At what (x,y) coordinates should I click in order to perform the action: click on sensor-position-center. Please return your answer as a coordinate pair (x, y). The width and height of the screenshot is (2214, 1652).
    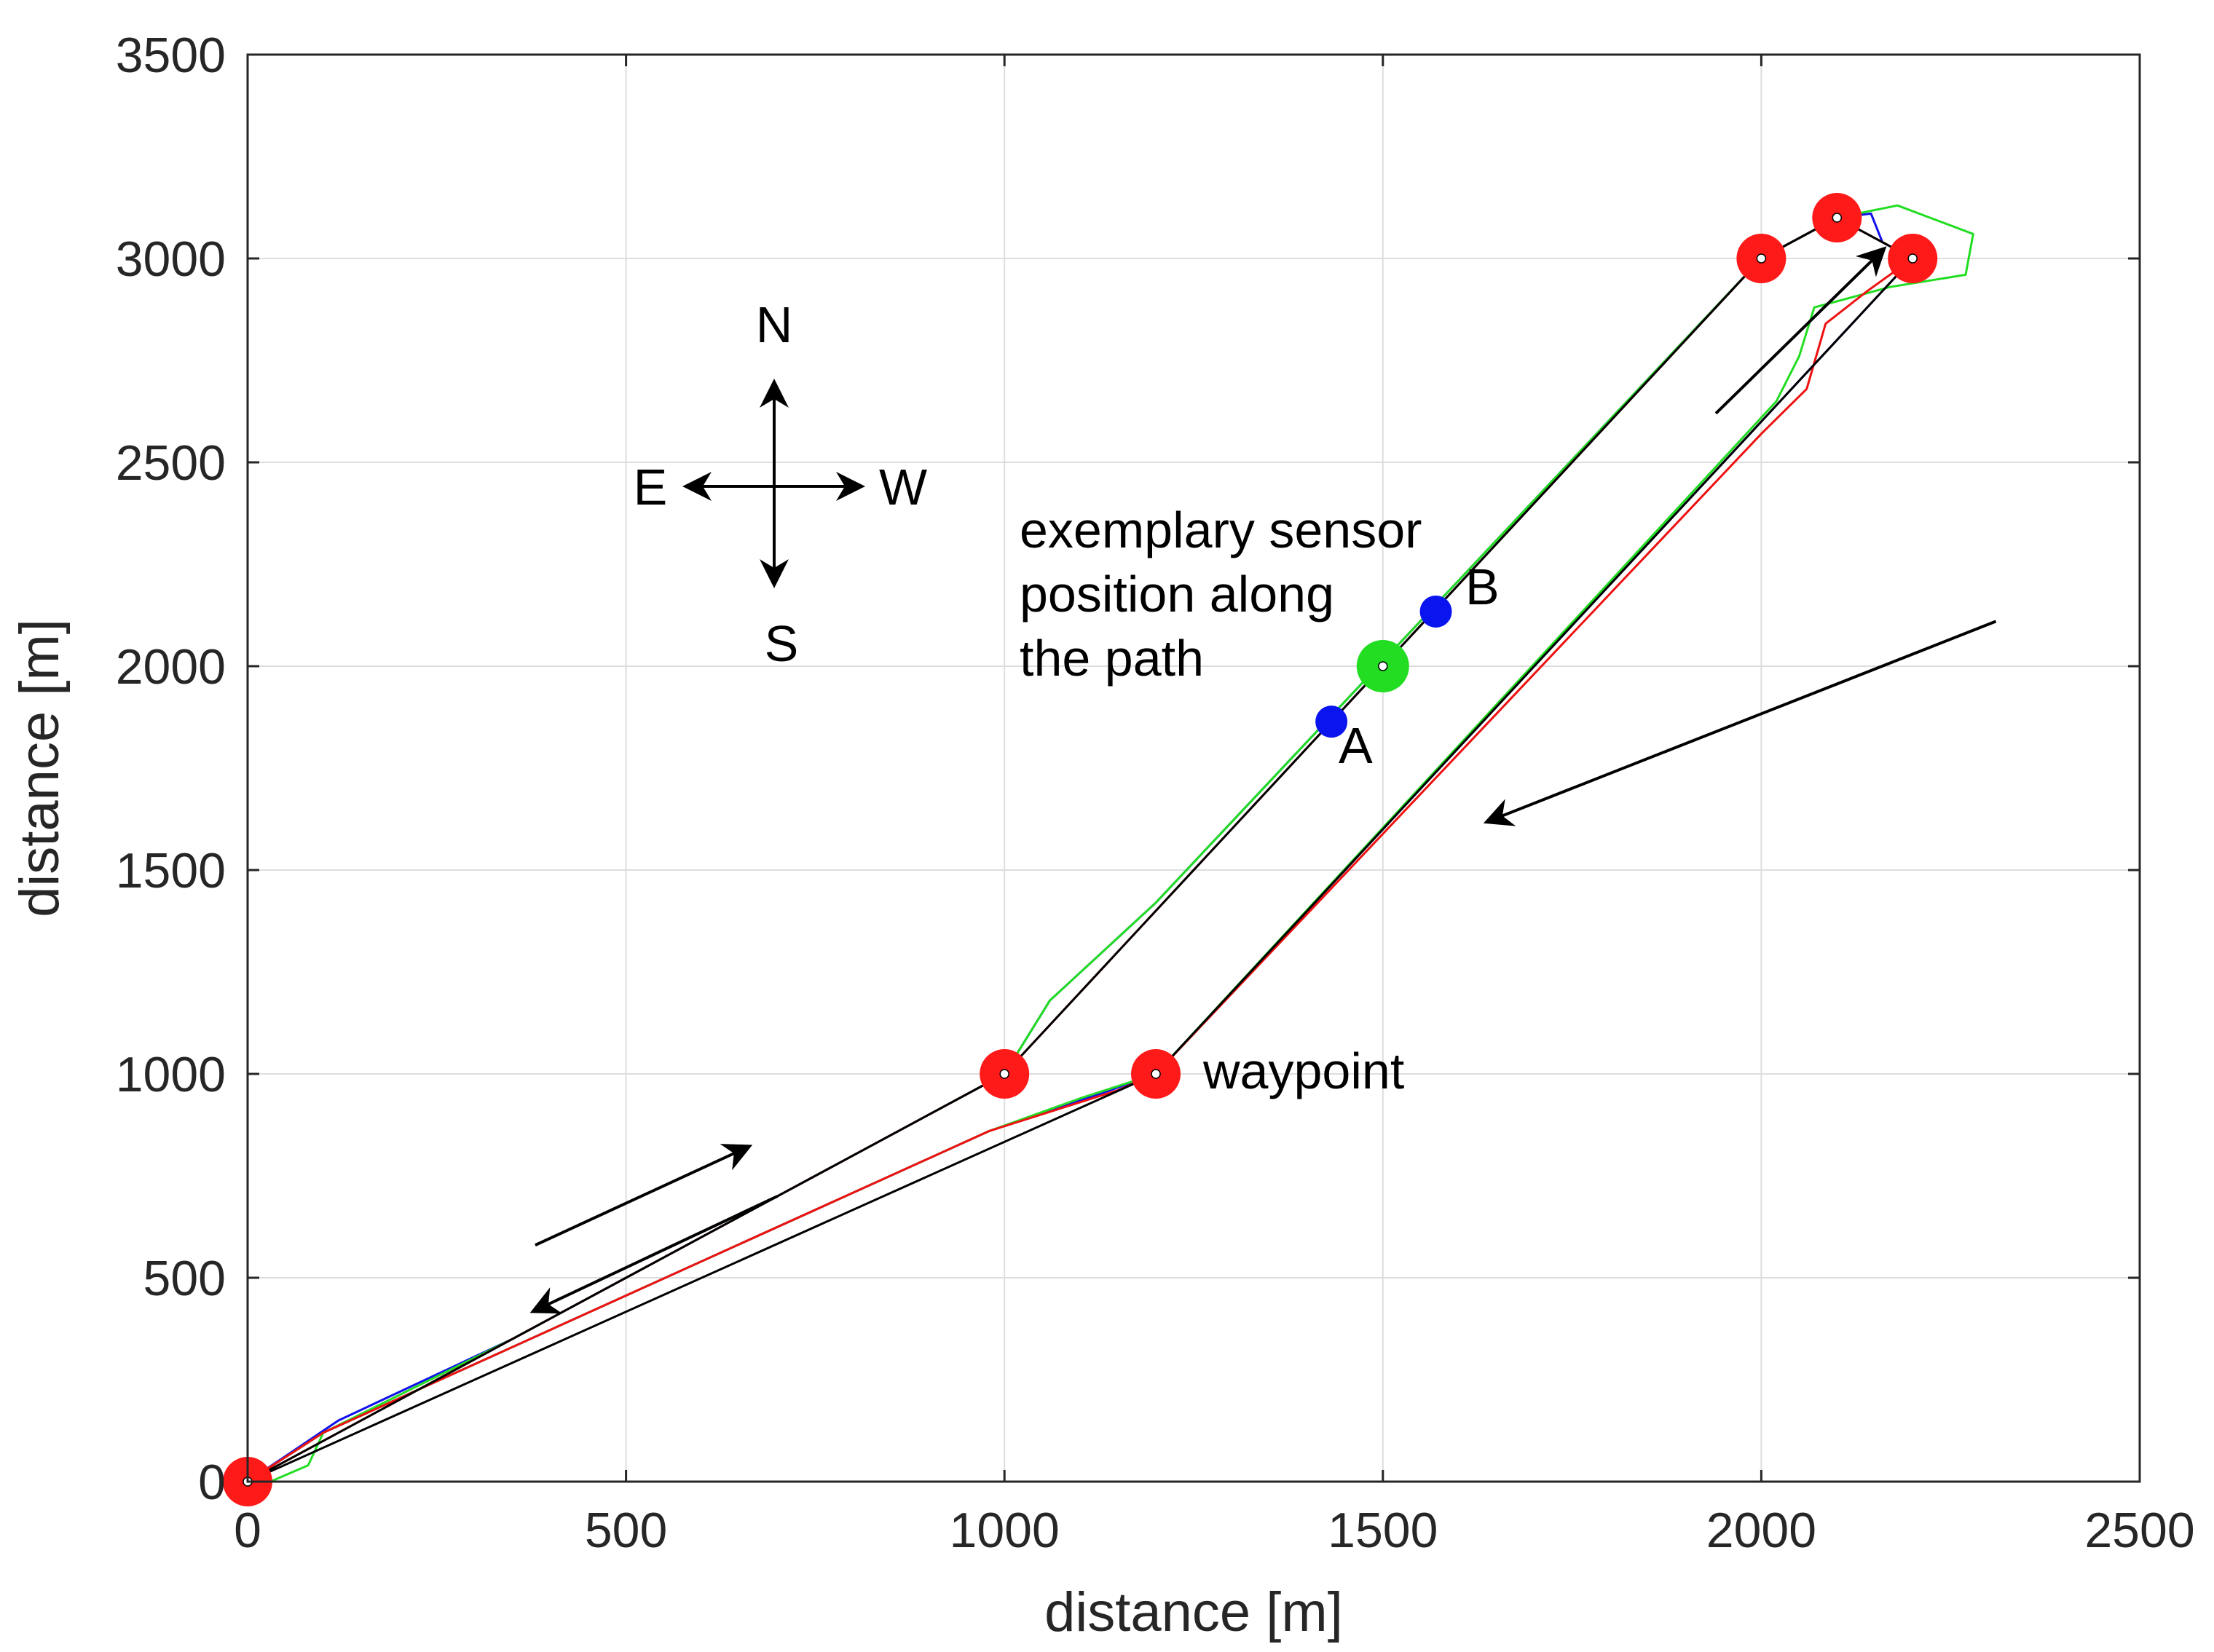
    Looking at the image, I should click on (1383, 666).